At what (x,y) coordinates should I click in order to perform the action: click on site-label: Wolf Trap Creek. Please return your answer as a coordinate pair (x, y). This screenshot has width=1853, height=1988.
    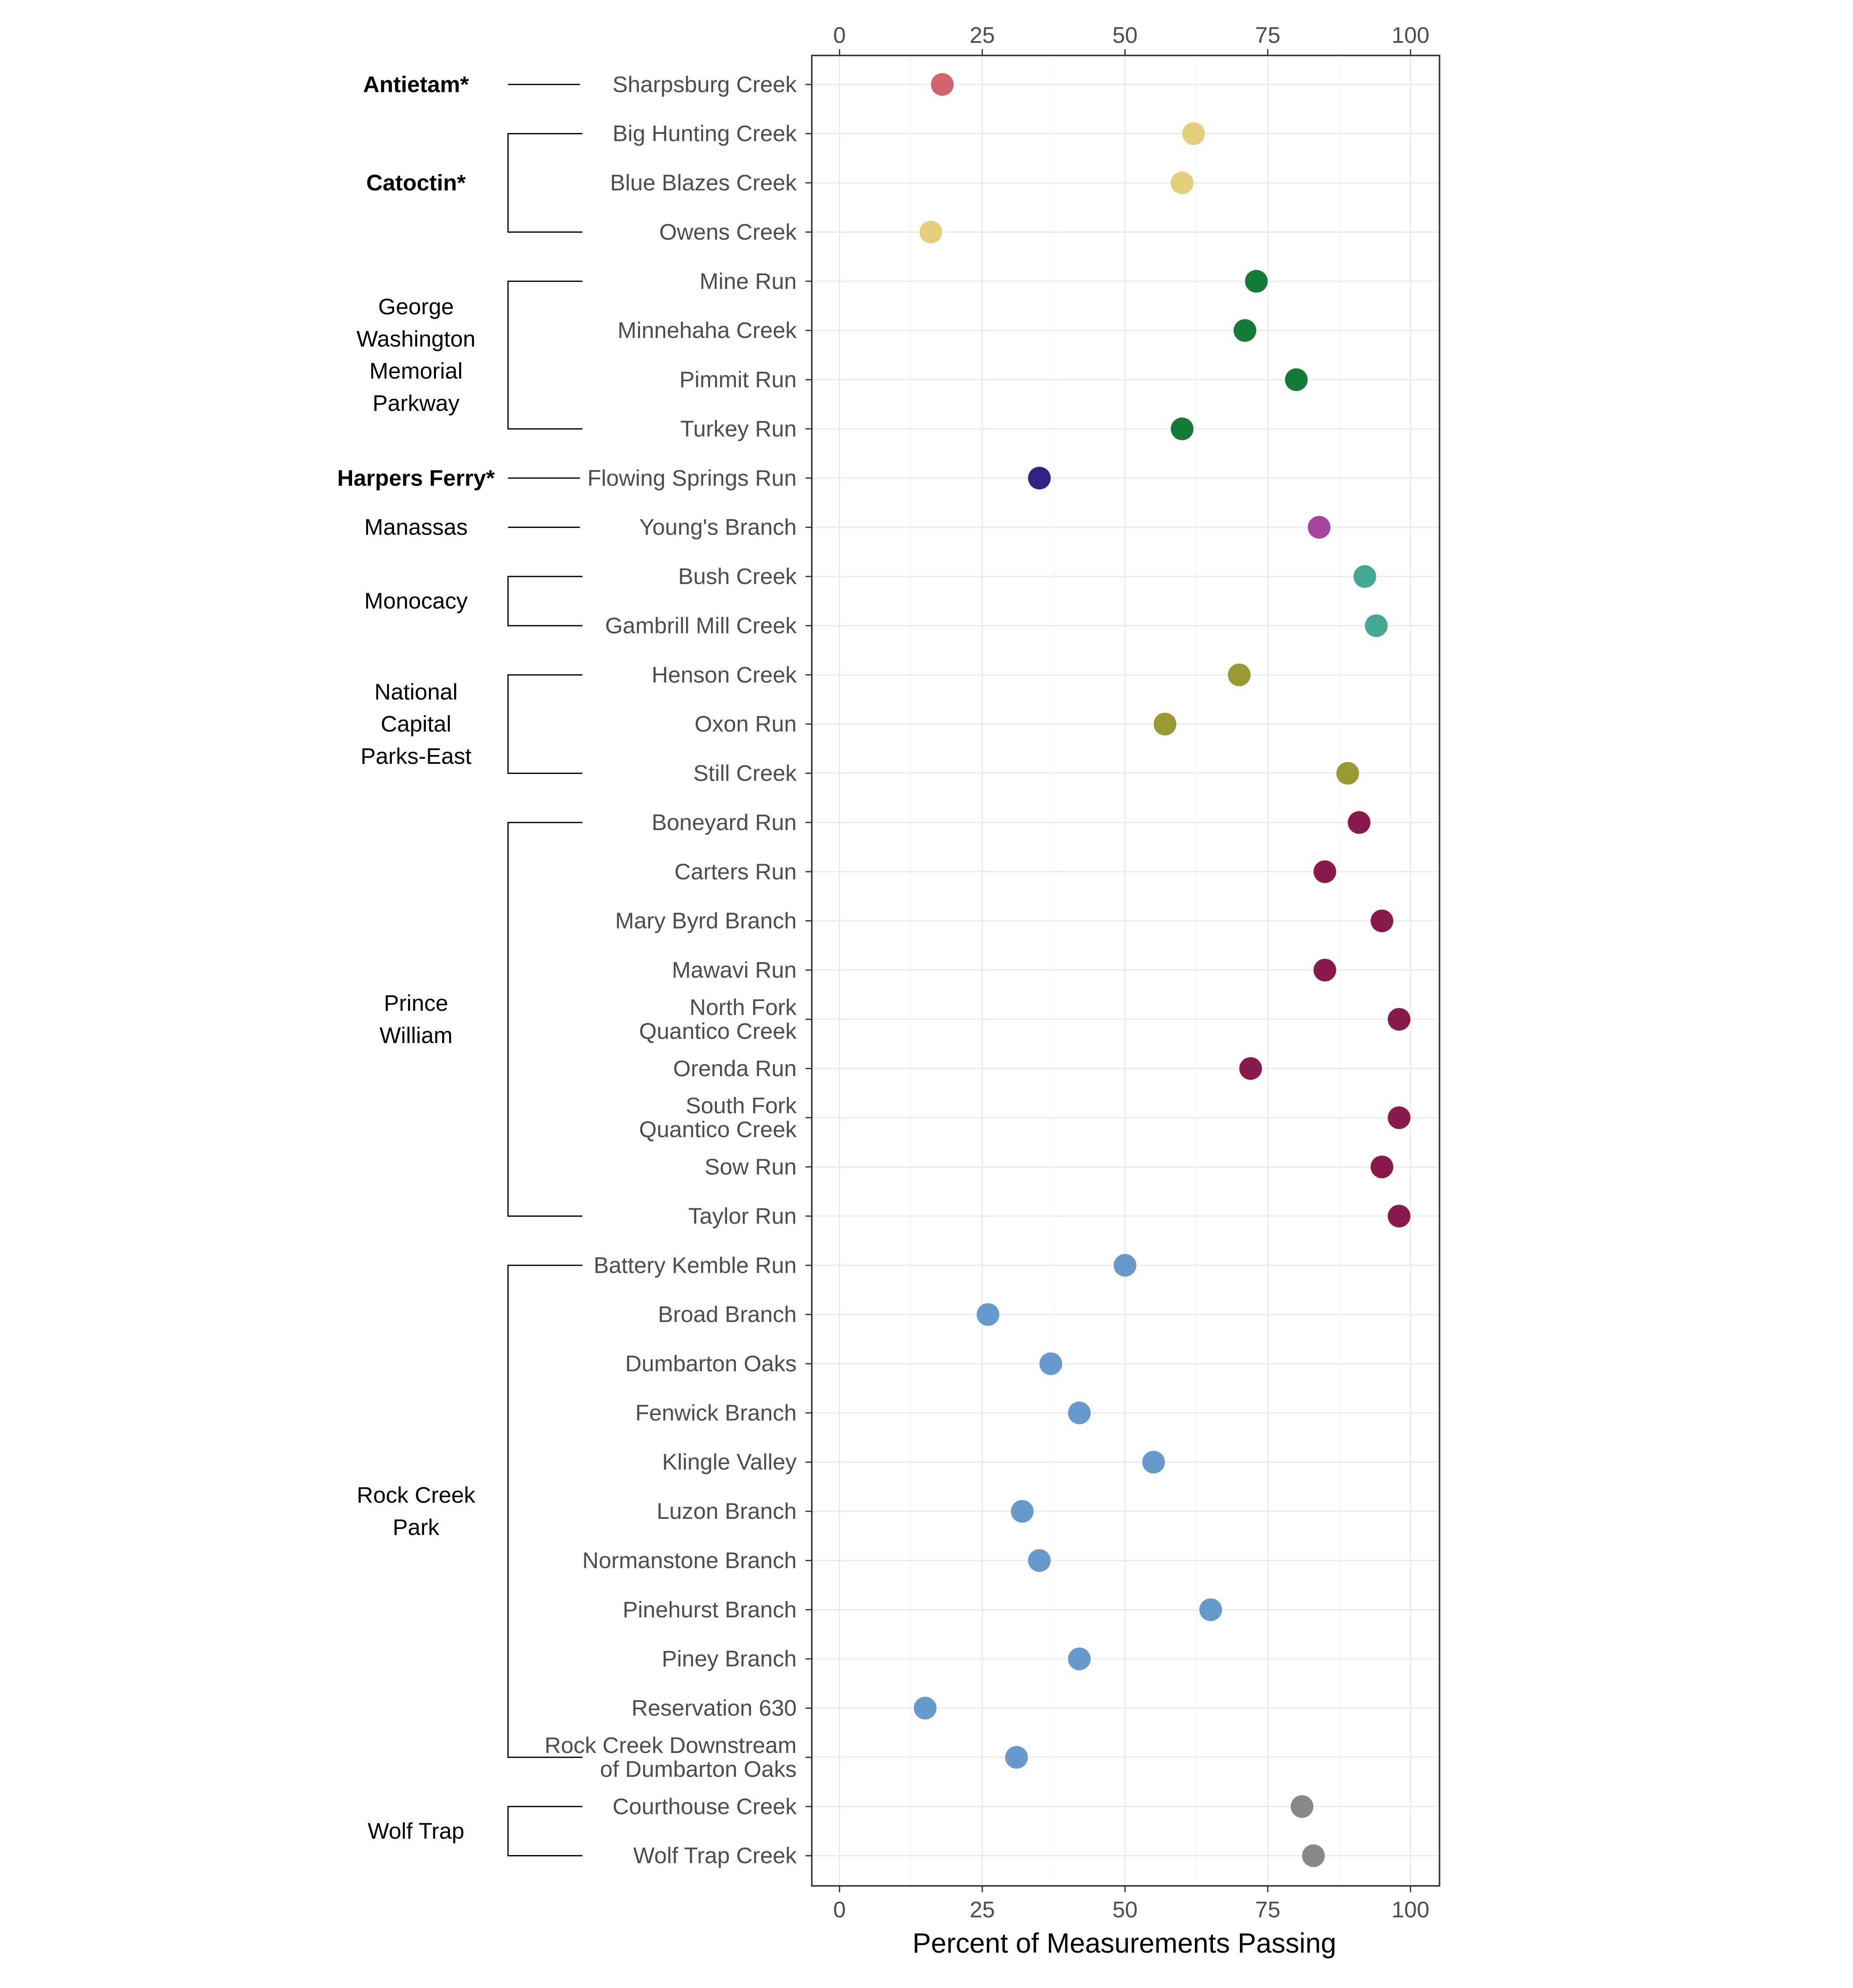
    Looking at the image, I should click on (714, 1855).